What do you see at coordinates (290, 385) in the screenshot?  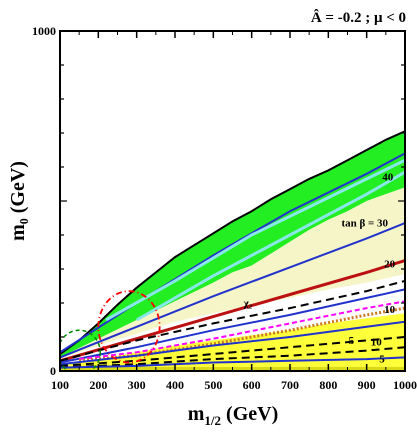 I see `x-tick-label-700: 700` at bounding box center [290, 385].